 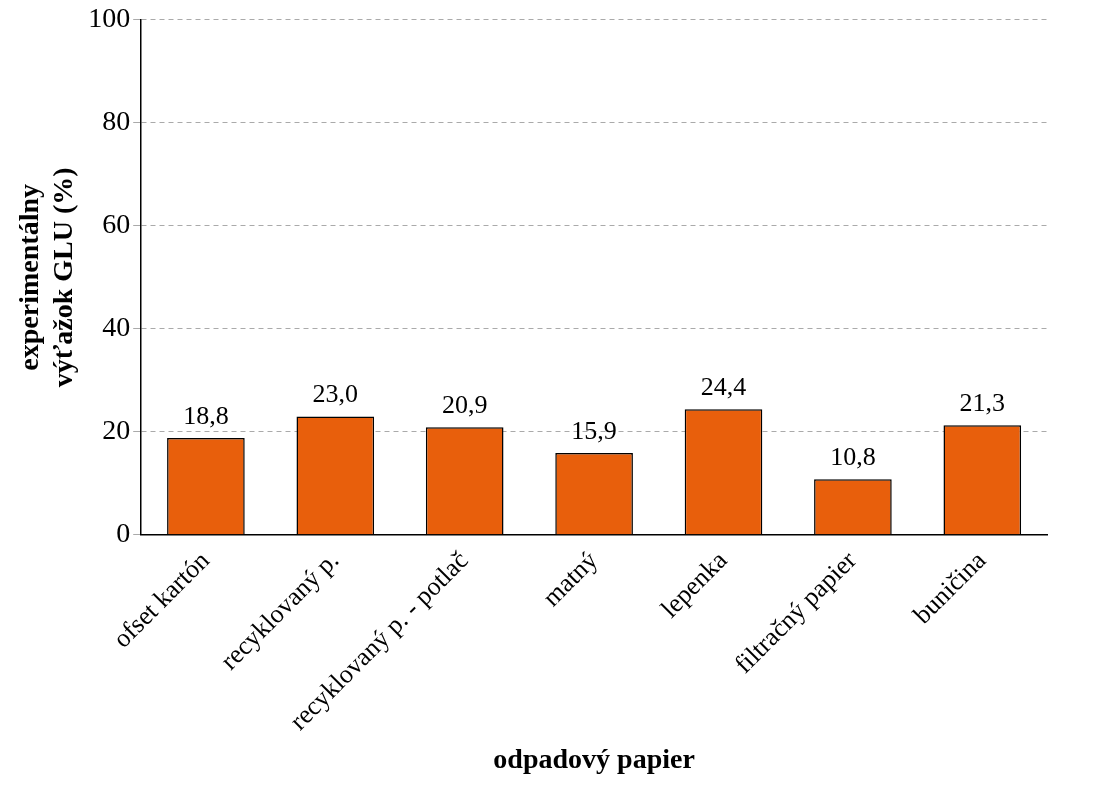 What do you see at coordinates (206, 415) in the screenshot?
I see `data-label: 18,8` at bounding box center [206, 415].